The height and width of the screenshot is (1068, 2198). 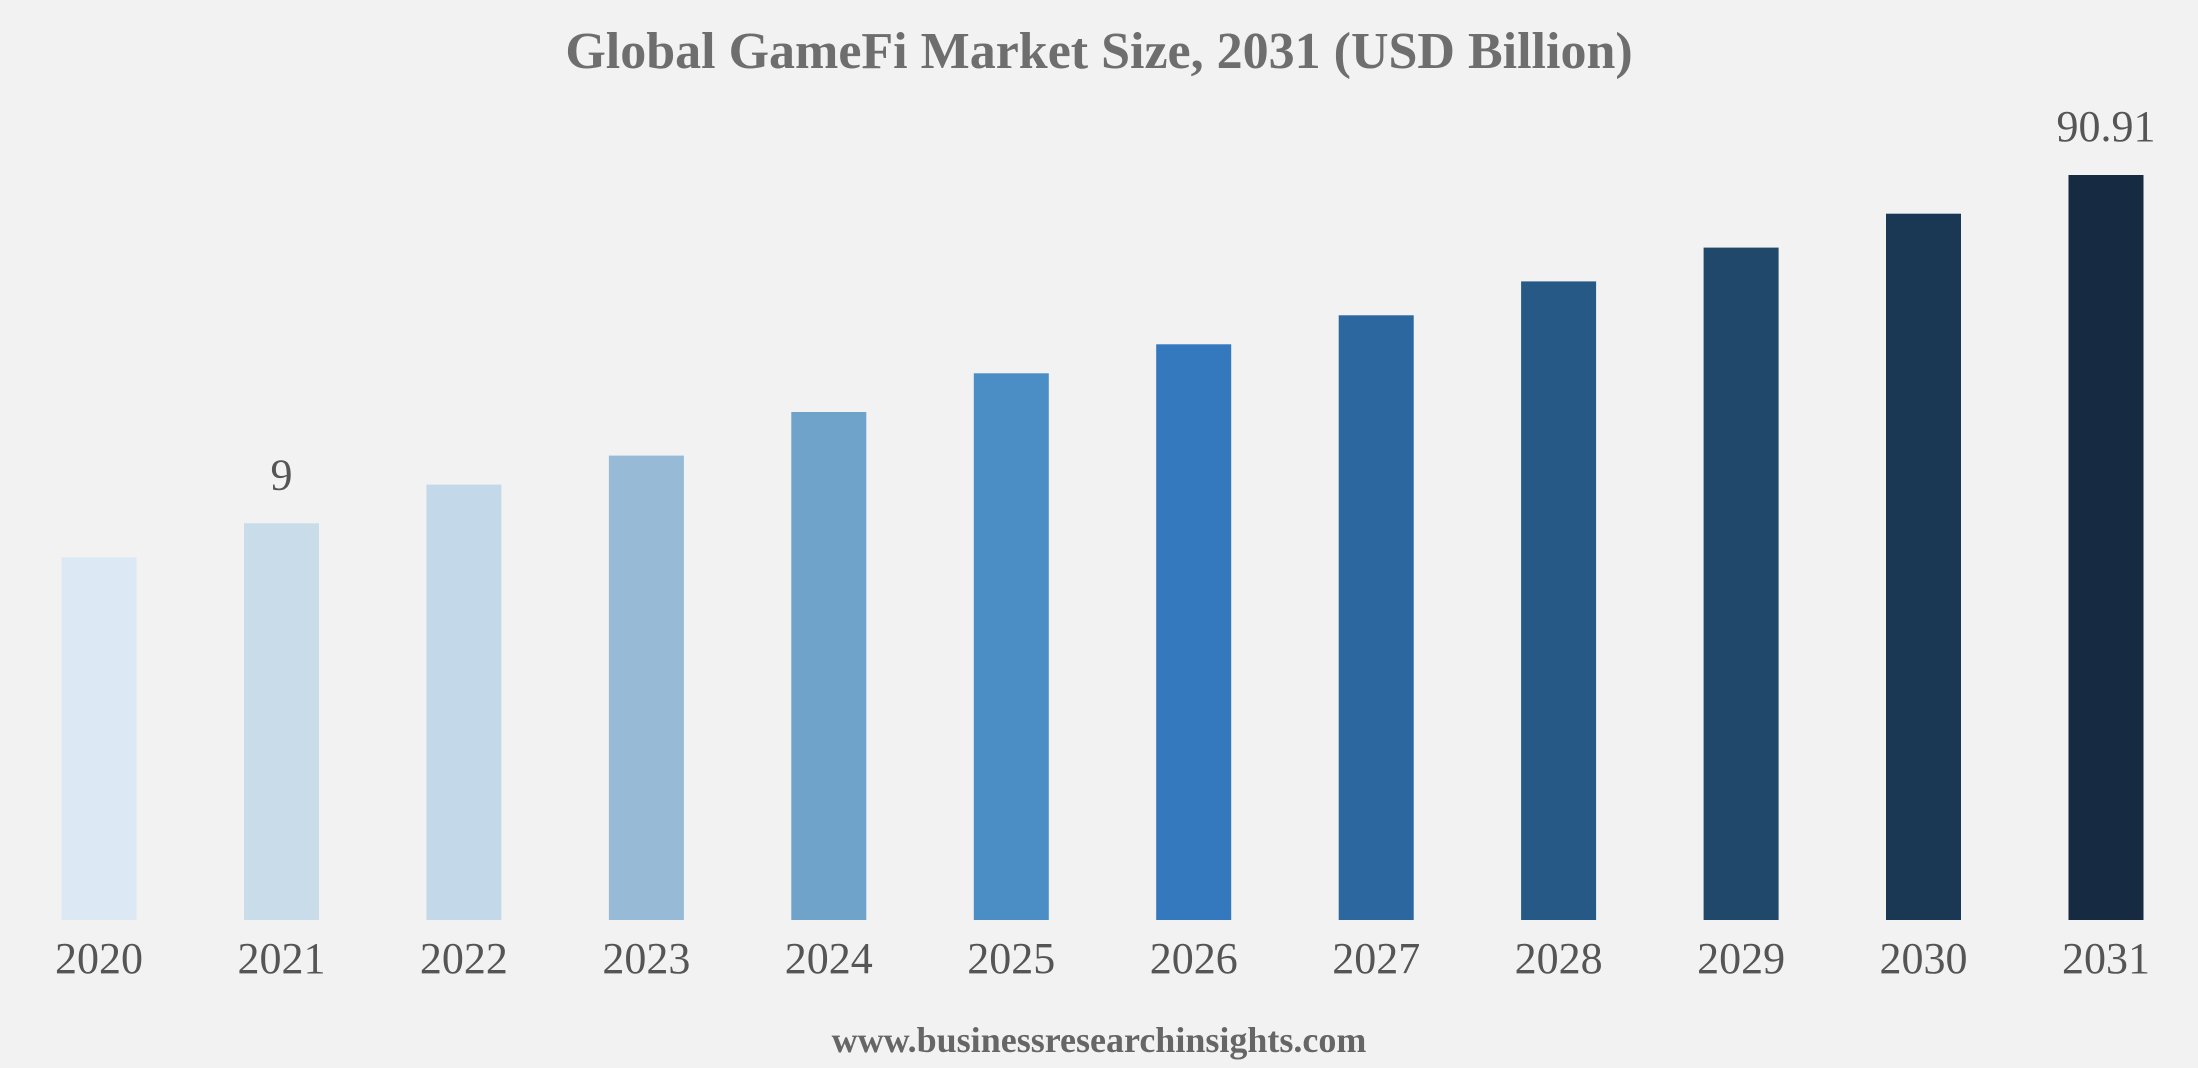 What do you see at coordinates (99, 958) in the screenshot?
I see `x-tick-label-2020: 2020` at bounding box center [99, 958].